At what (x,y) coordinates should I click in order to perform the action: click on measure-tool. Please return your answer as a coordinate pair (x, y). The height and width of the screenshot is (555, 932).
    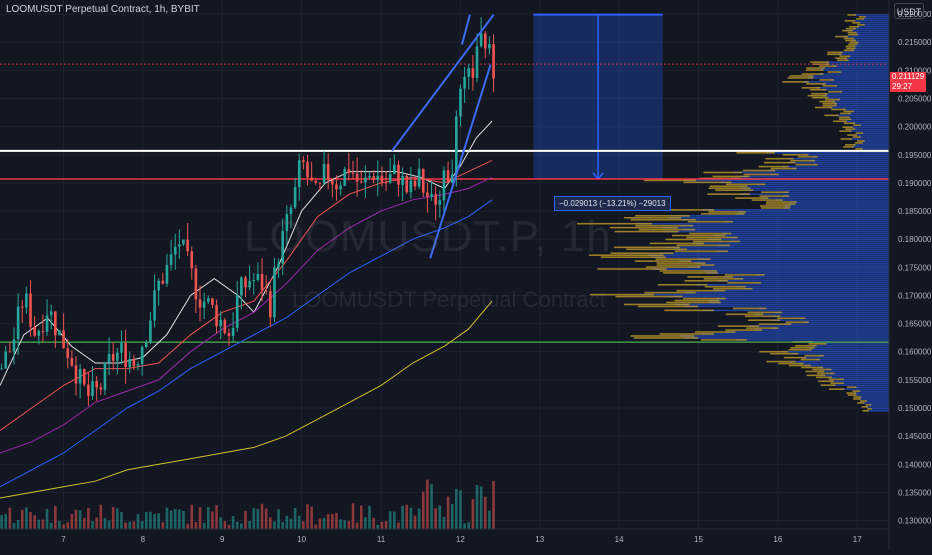
    Looking at the image, I should click on (598, 97).